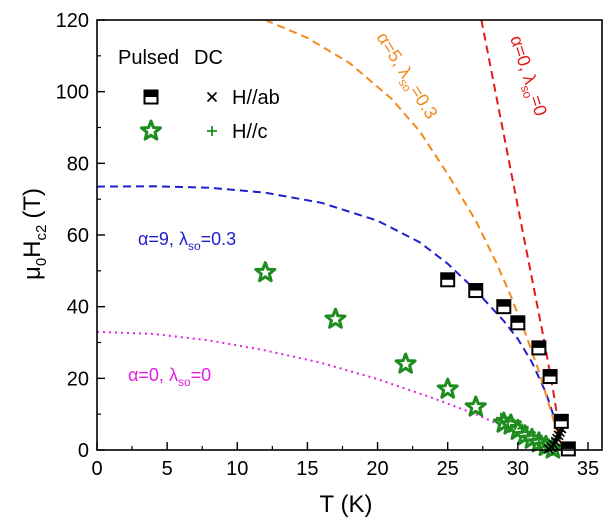  I want to click on legend-marker-hc-dc, so click(212, 131).